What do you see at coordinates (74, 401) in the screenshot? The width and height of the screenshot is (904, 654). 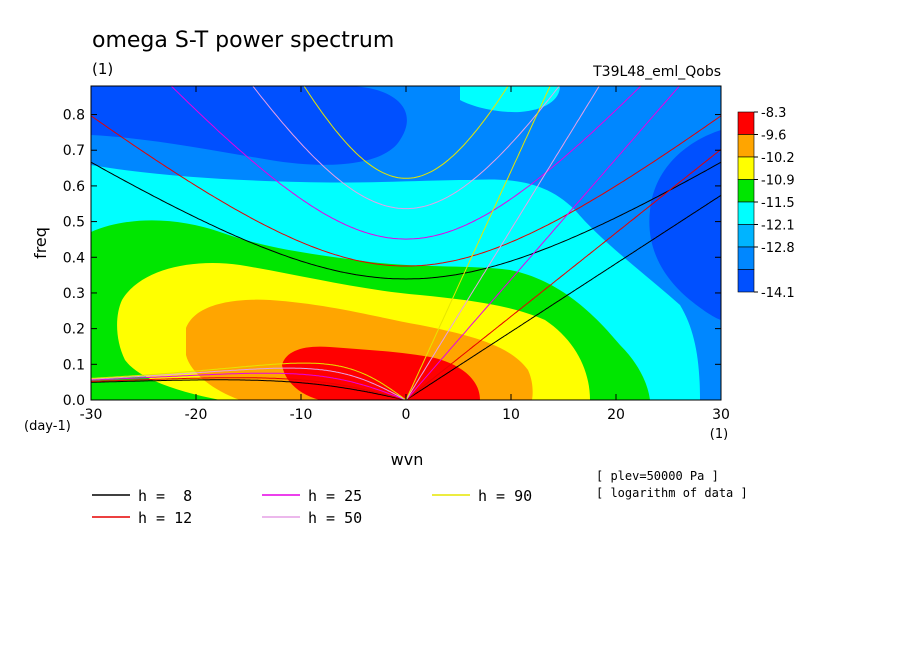 I see `y-tick-label: 0.0` at bounding box center [74, 401].